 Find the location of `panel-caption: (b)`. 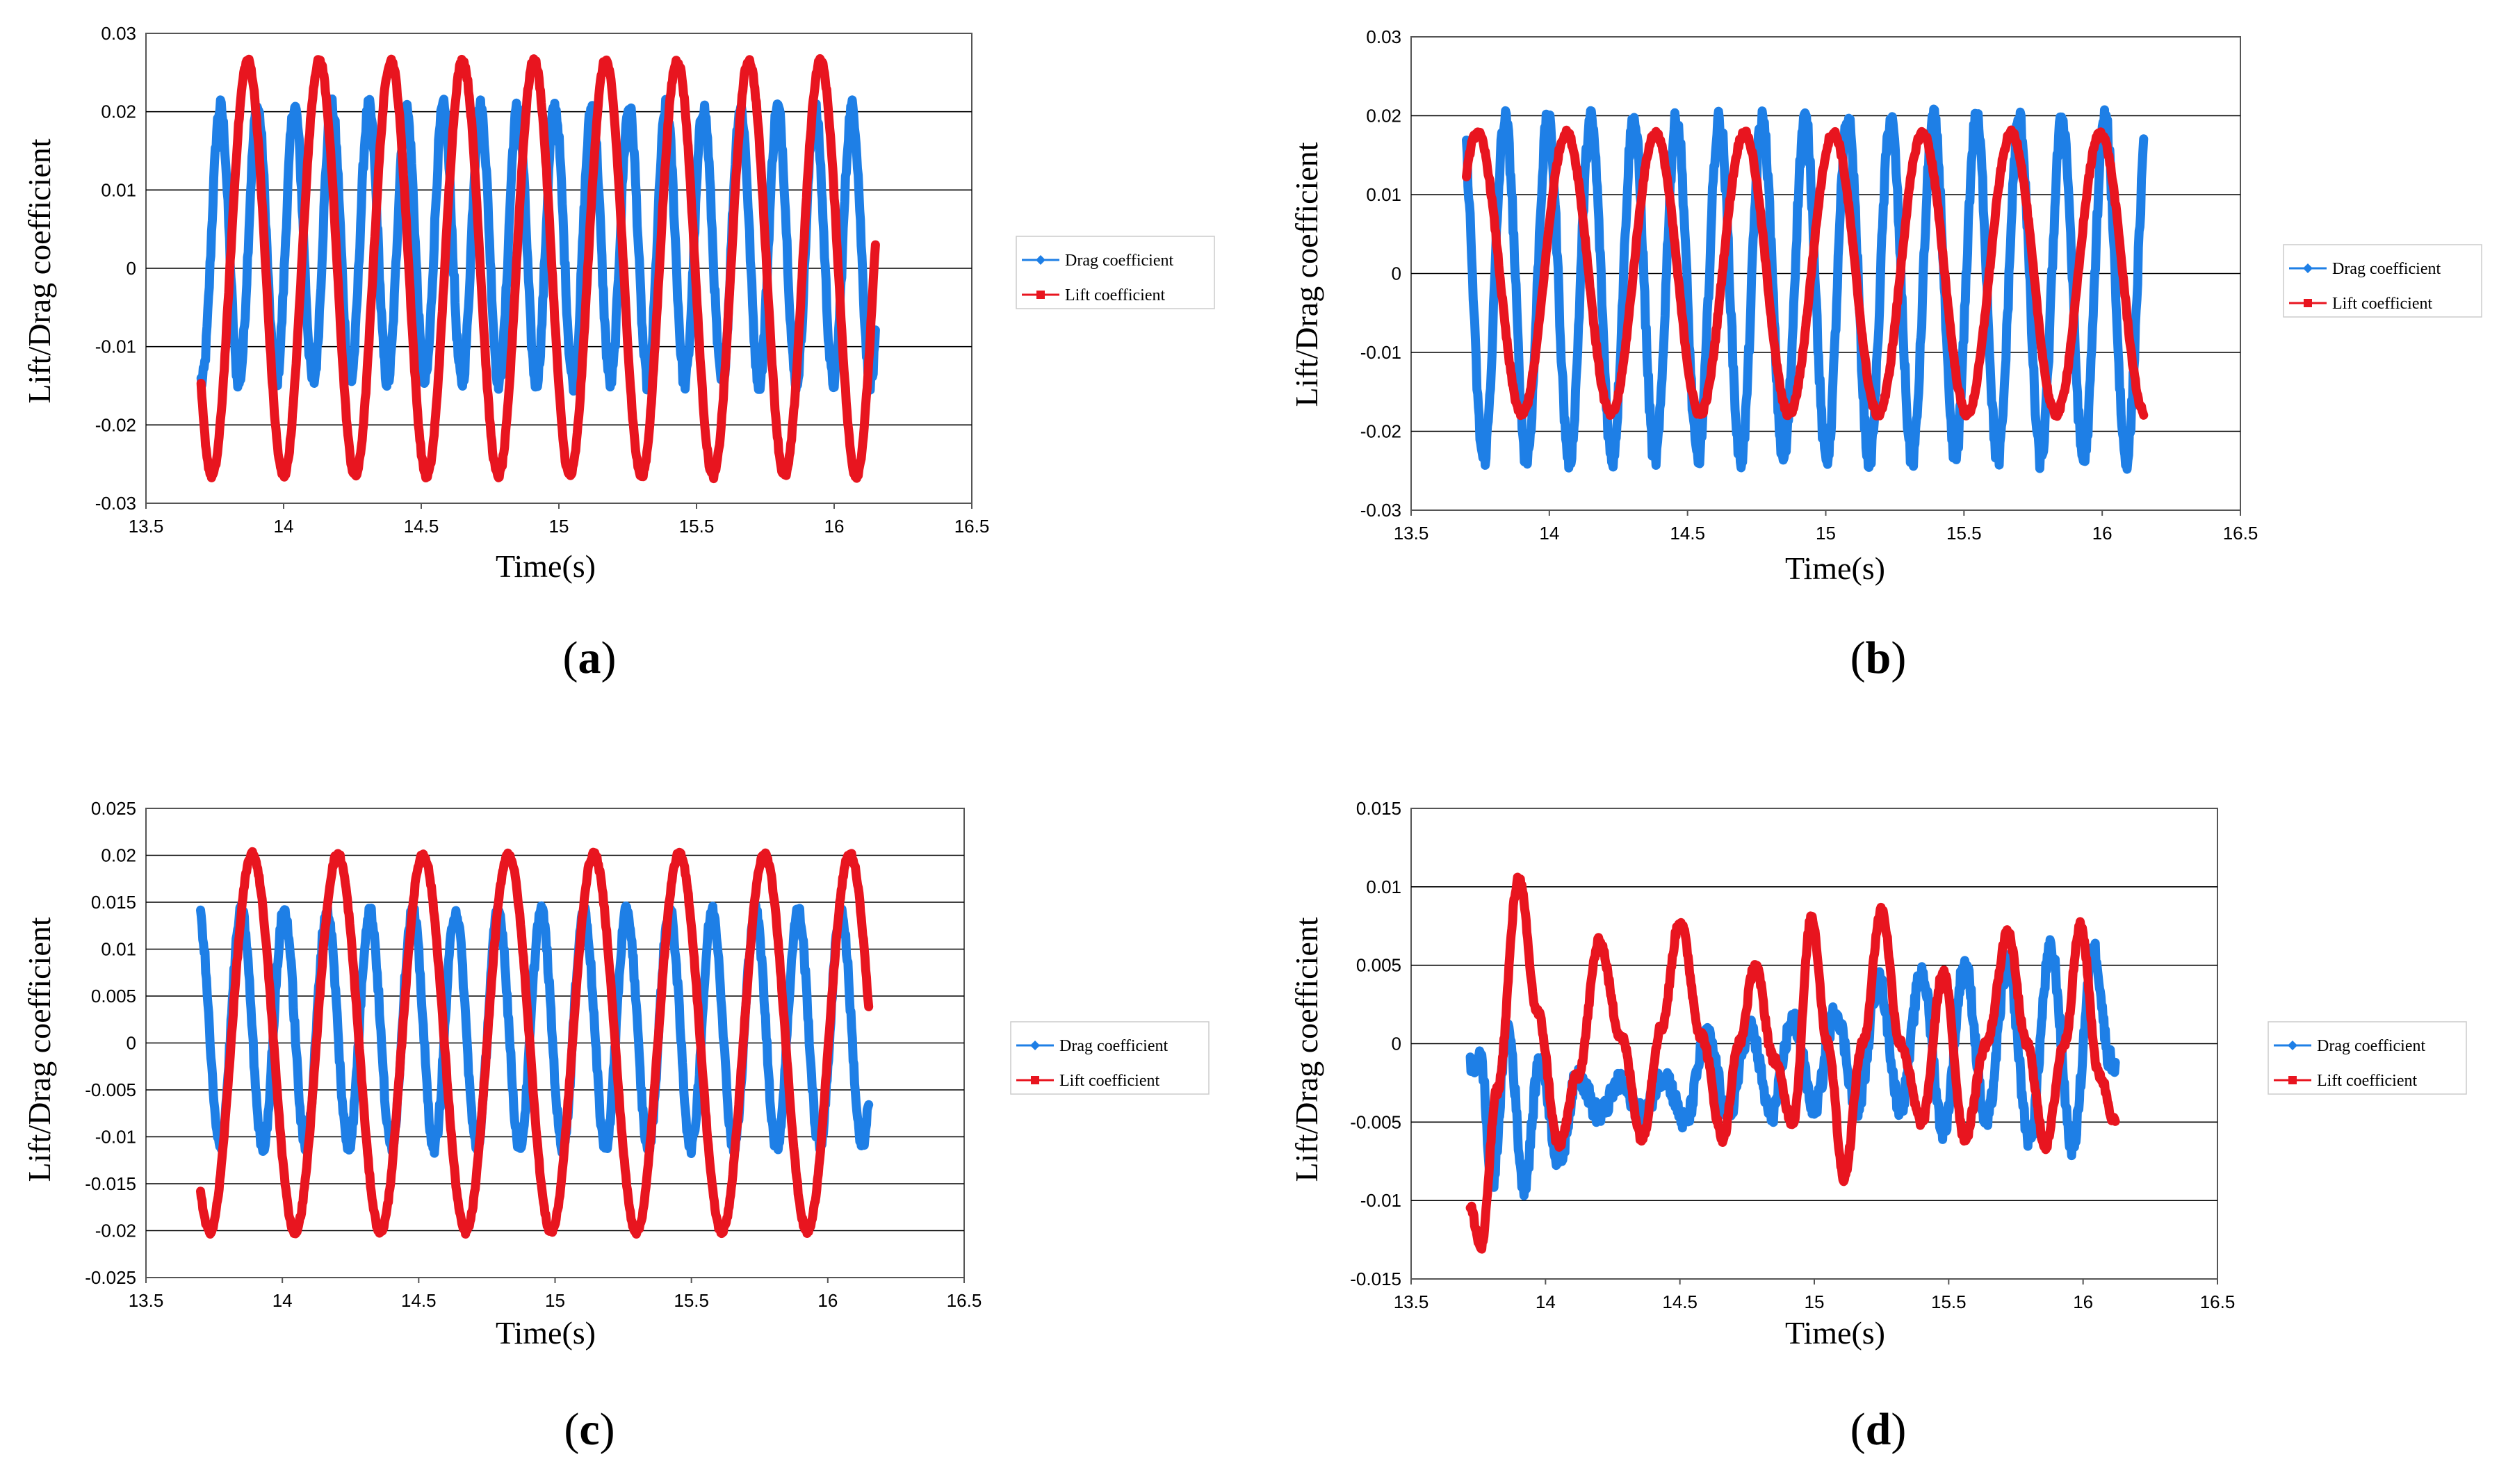

panel-caption: (b) is located at coordinates (1878, 658).